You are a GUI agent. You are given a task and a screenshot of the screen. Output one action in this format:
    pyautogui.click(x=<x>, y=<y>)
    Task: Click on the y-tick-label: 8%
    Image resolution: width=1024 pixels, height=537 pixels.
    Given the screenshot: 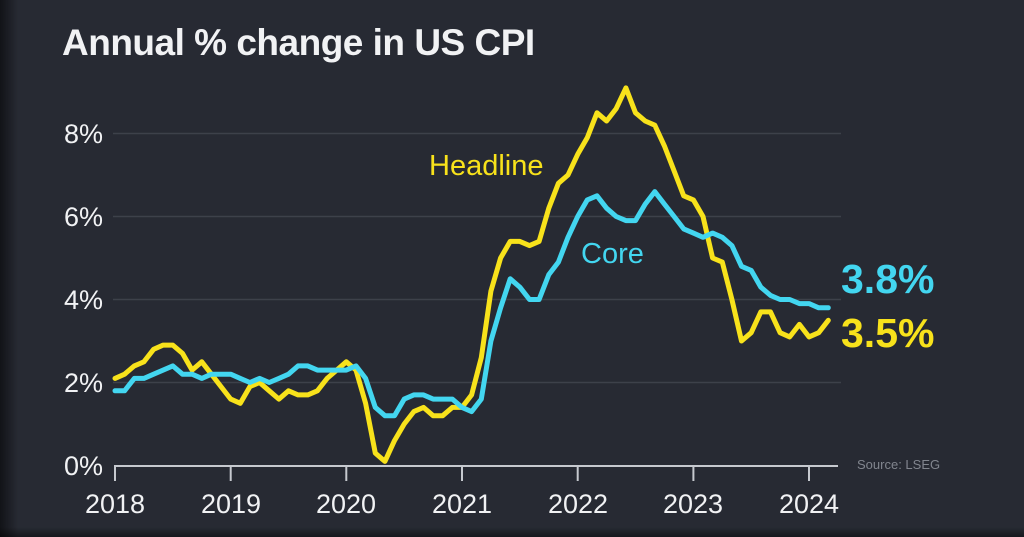 What is the action you would take?
    pyautogui.click(x=83, y=134)
    